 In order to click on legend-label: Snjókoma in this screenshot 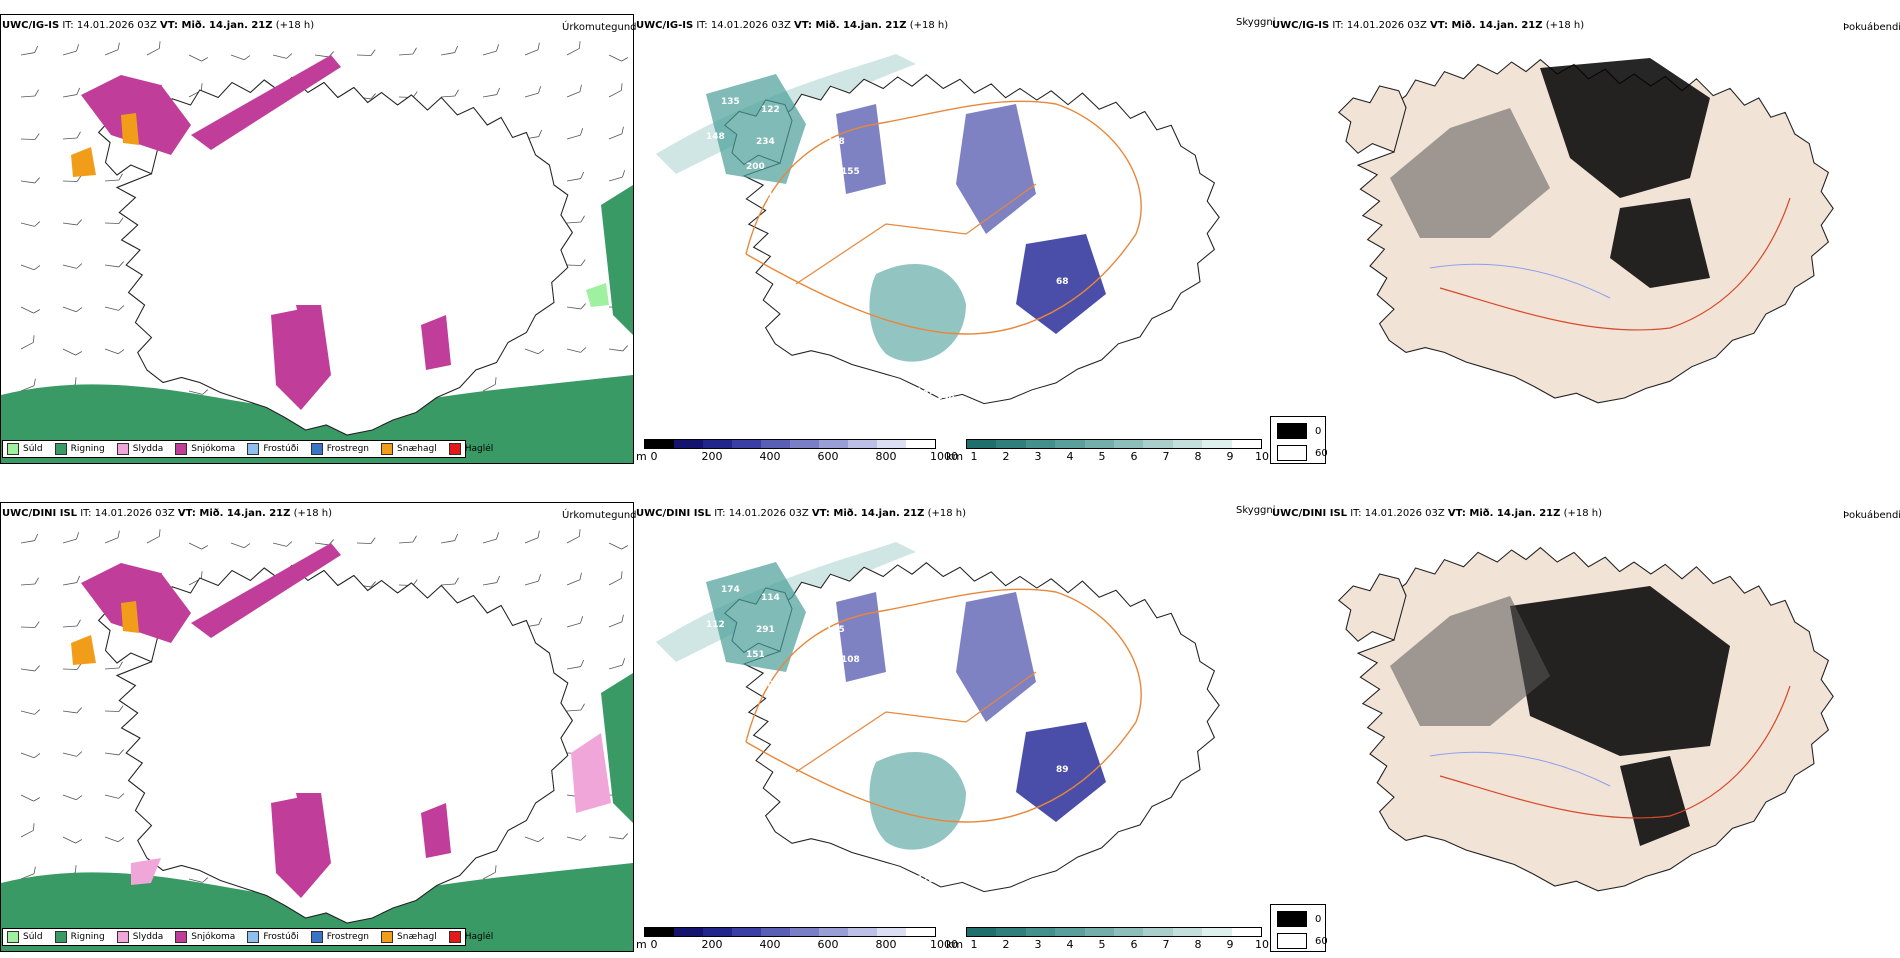, I will do `click(213, 937)`.